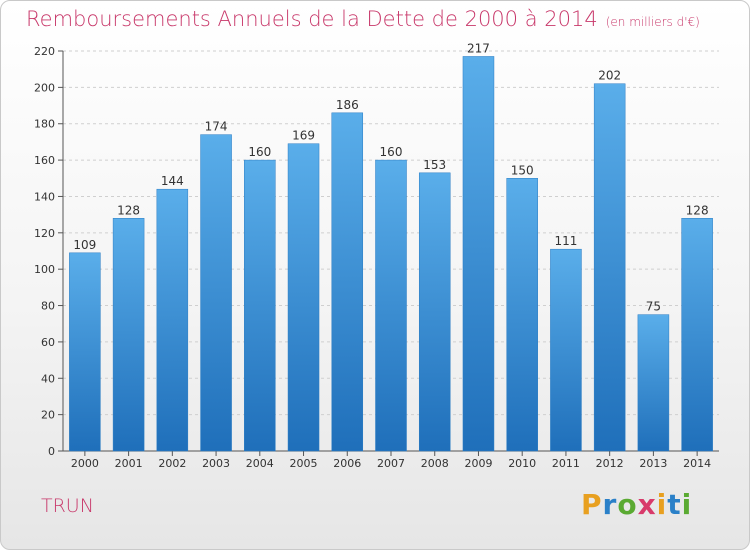 The width and height of the screenshot is (750, 550). I want to click on y-tick-label: 20, so click(48, 415).